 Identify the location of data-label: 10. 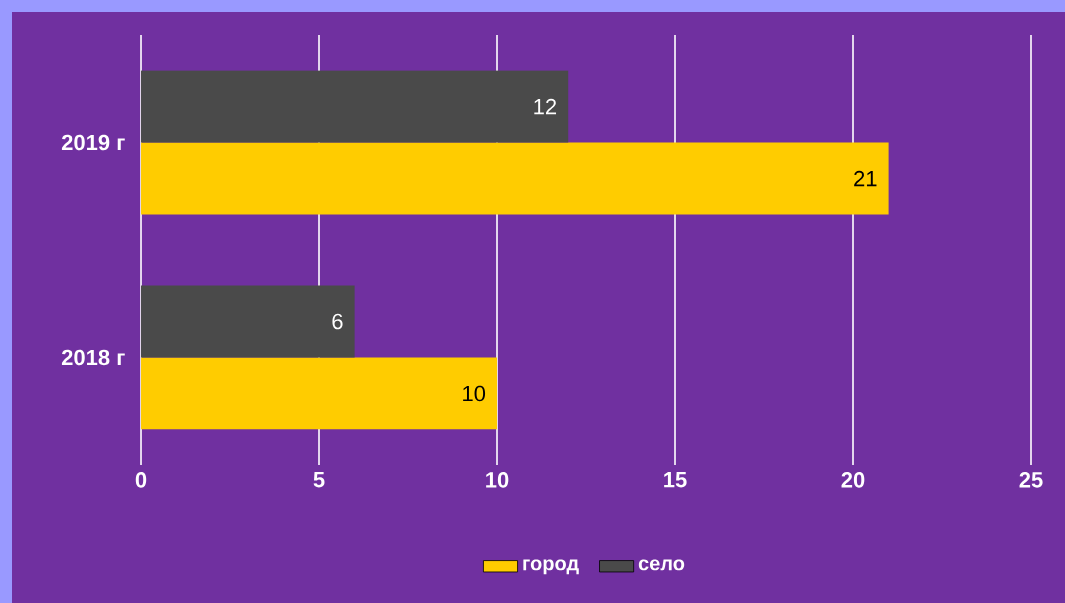
(474, 393).